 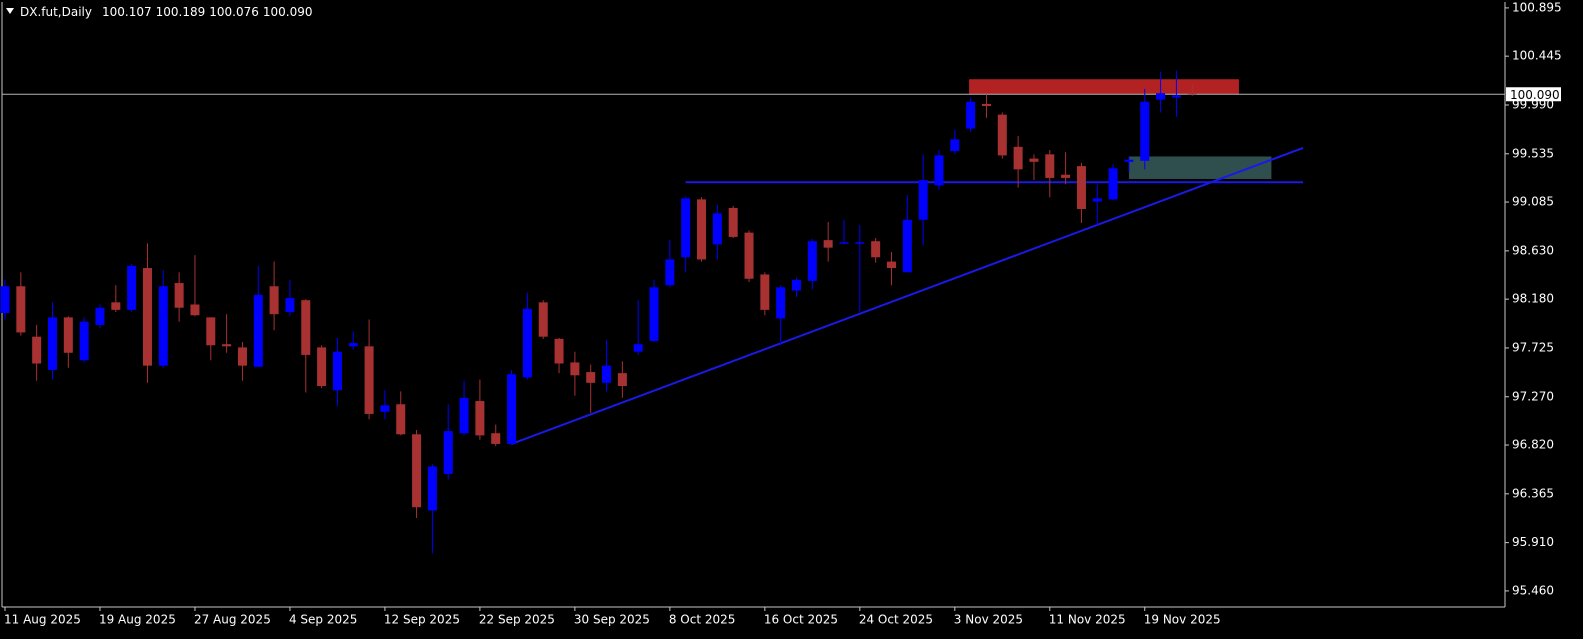 What do you see at coordinates (288, 12) in the screenshot?
I see `header-close: 100.090` at bounding box center [288, 12].